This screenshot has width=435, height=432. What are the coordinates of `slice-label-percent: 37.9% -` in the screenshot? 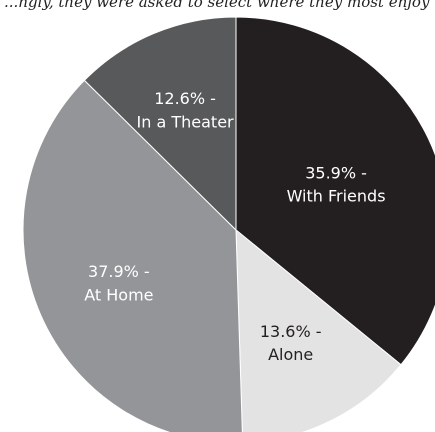 It's located at (119, 271).